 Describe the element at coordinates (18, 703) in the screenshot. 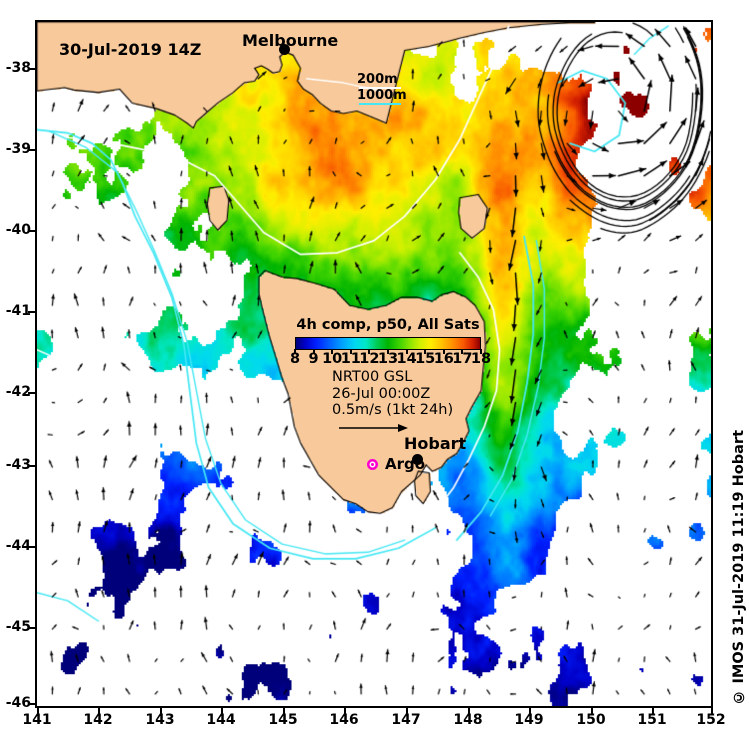

I see `y-tick-label: -46` at that location.